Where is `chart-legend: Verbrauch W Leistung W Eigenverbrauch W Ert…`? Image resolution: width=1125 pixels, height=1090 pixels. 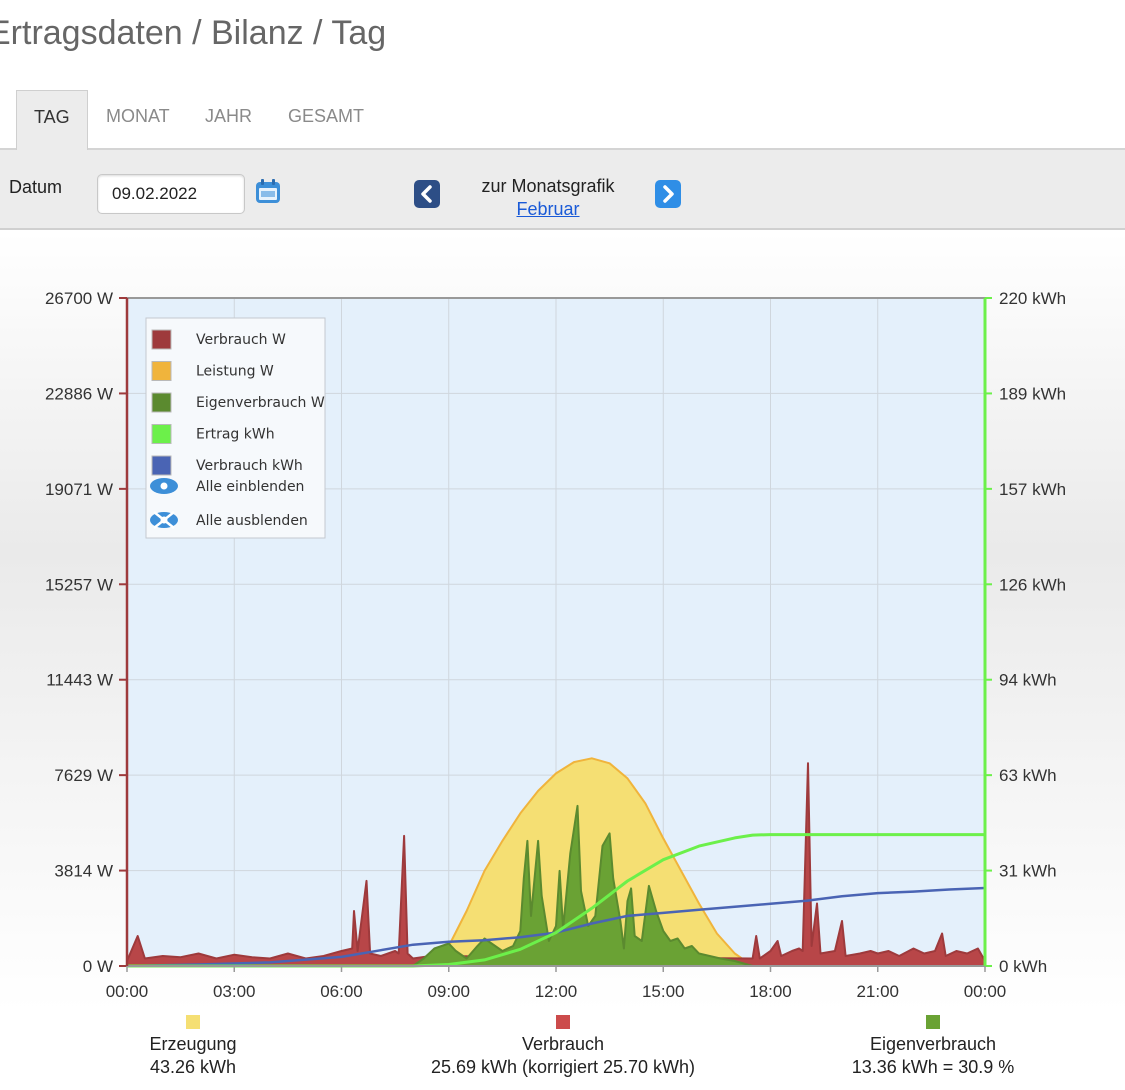 chart-legend: Verbrauch W Leistung W Eigenverbrauch W Ert… is located at coordinates (235, 428).